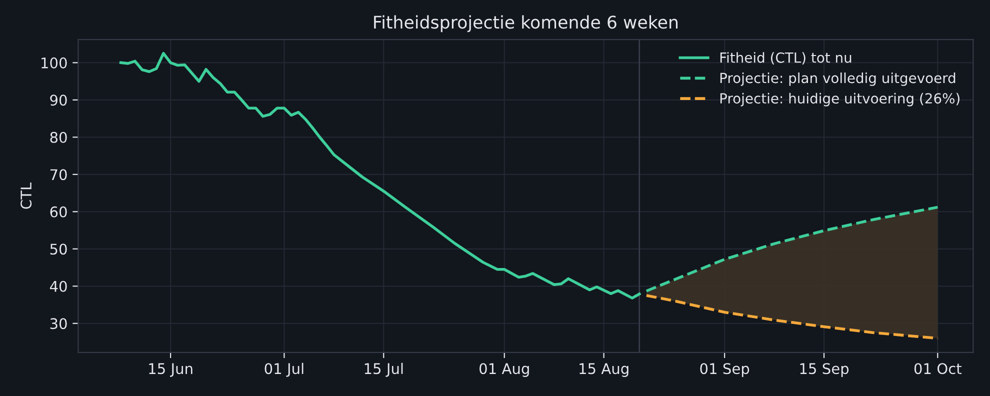  Describe the element at coordinates (838, 79) in the screenshot. I see `legend-label: Projectie: plan volledig uitgevoerd` at that location.